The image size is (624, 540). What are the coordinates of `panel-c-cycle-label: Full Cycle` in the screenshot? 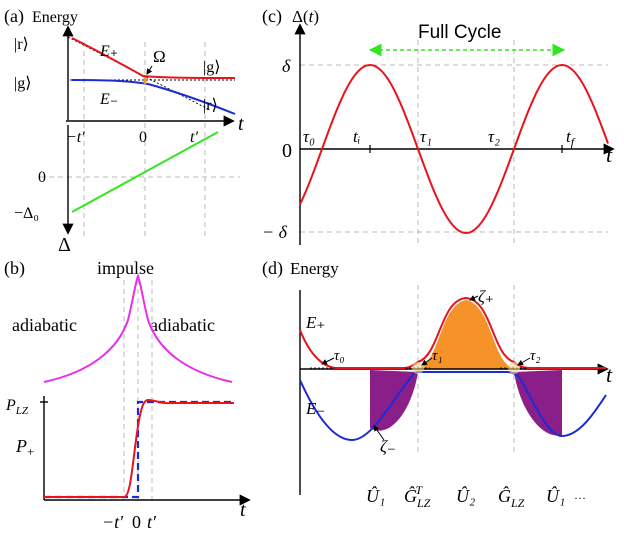 It's located at (459, 32).